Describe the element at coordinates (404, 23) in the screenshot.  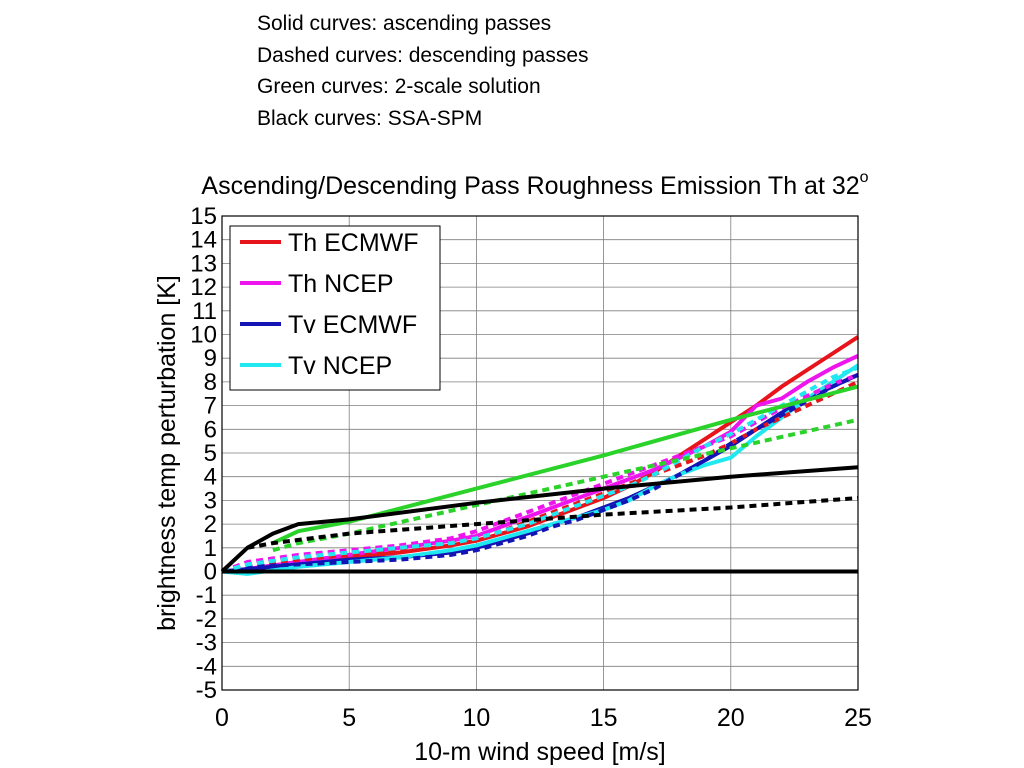
I see `note-solid-curves: Solid curves: ascending passes` at that location.